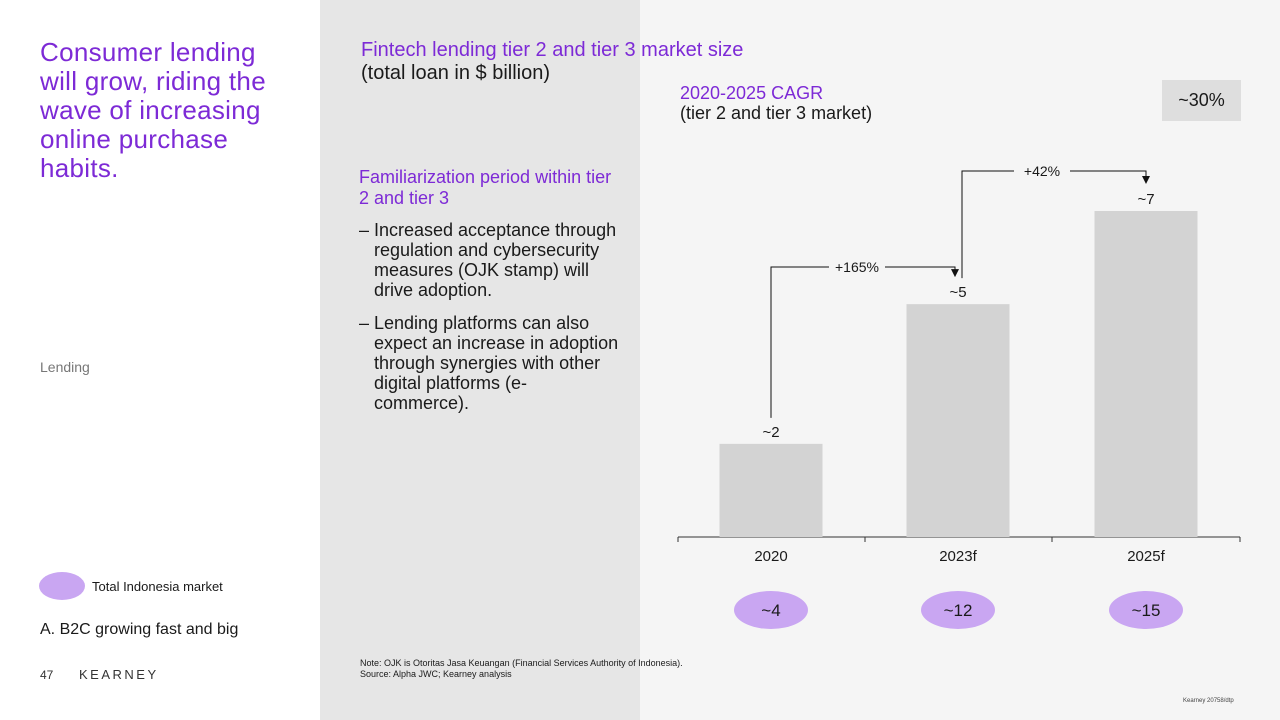  What do you see at coordinates (958, 420) in the screenshot?
I see `bar-2023f` at bounding box center [958, 420].